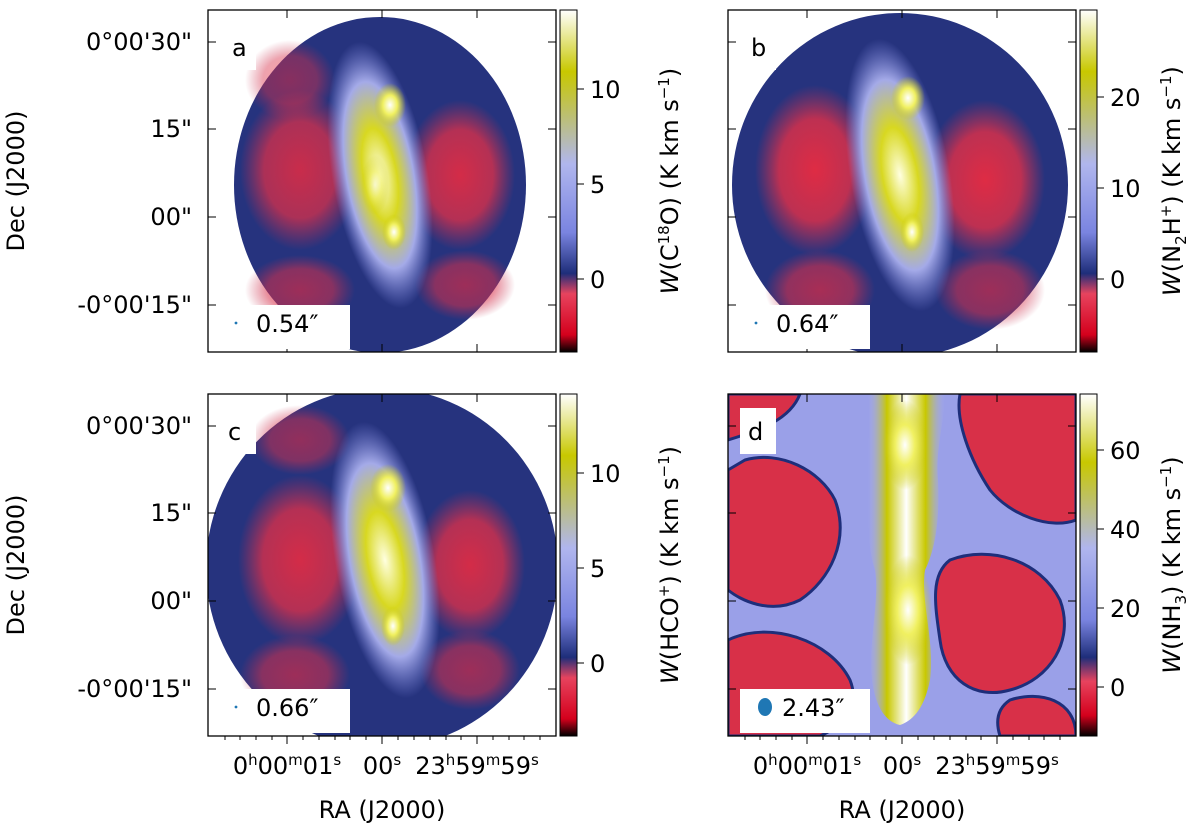 The width and height of the screenshot is (1200, 833). I want to click on panel-a-colorbar, so click(568, 181).